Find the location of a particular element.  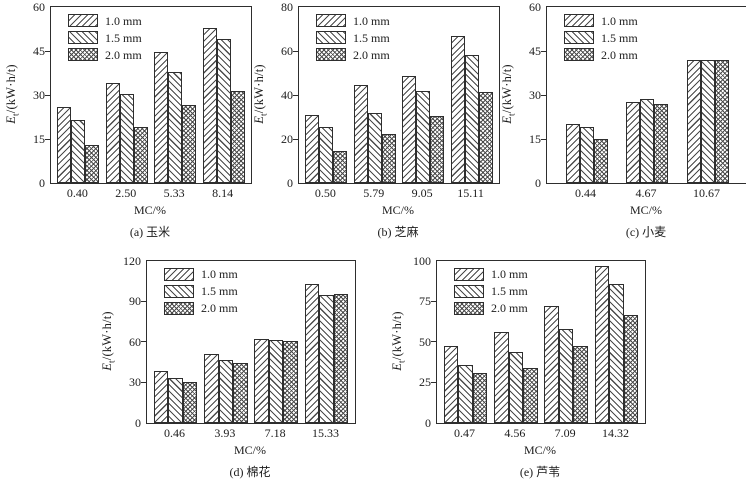

plot-area: 0 20 40 60 80 1.0 mm 1.5 mm 2.0 mm is located at coordinates (390, 95).